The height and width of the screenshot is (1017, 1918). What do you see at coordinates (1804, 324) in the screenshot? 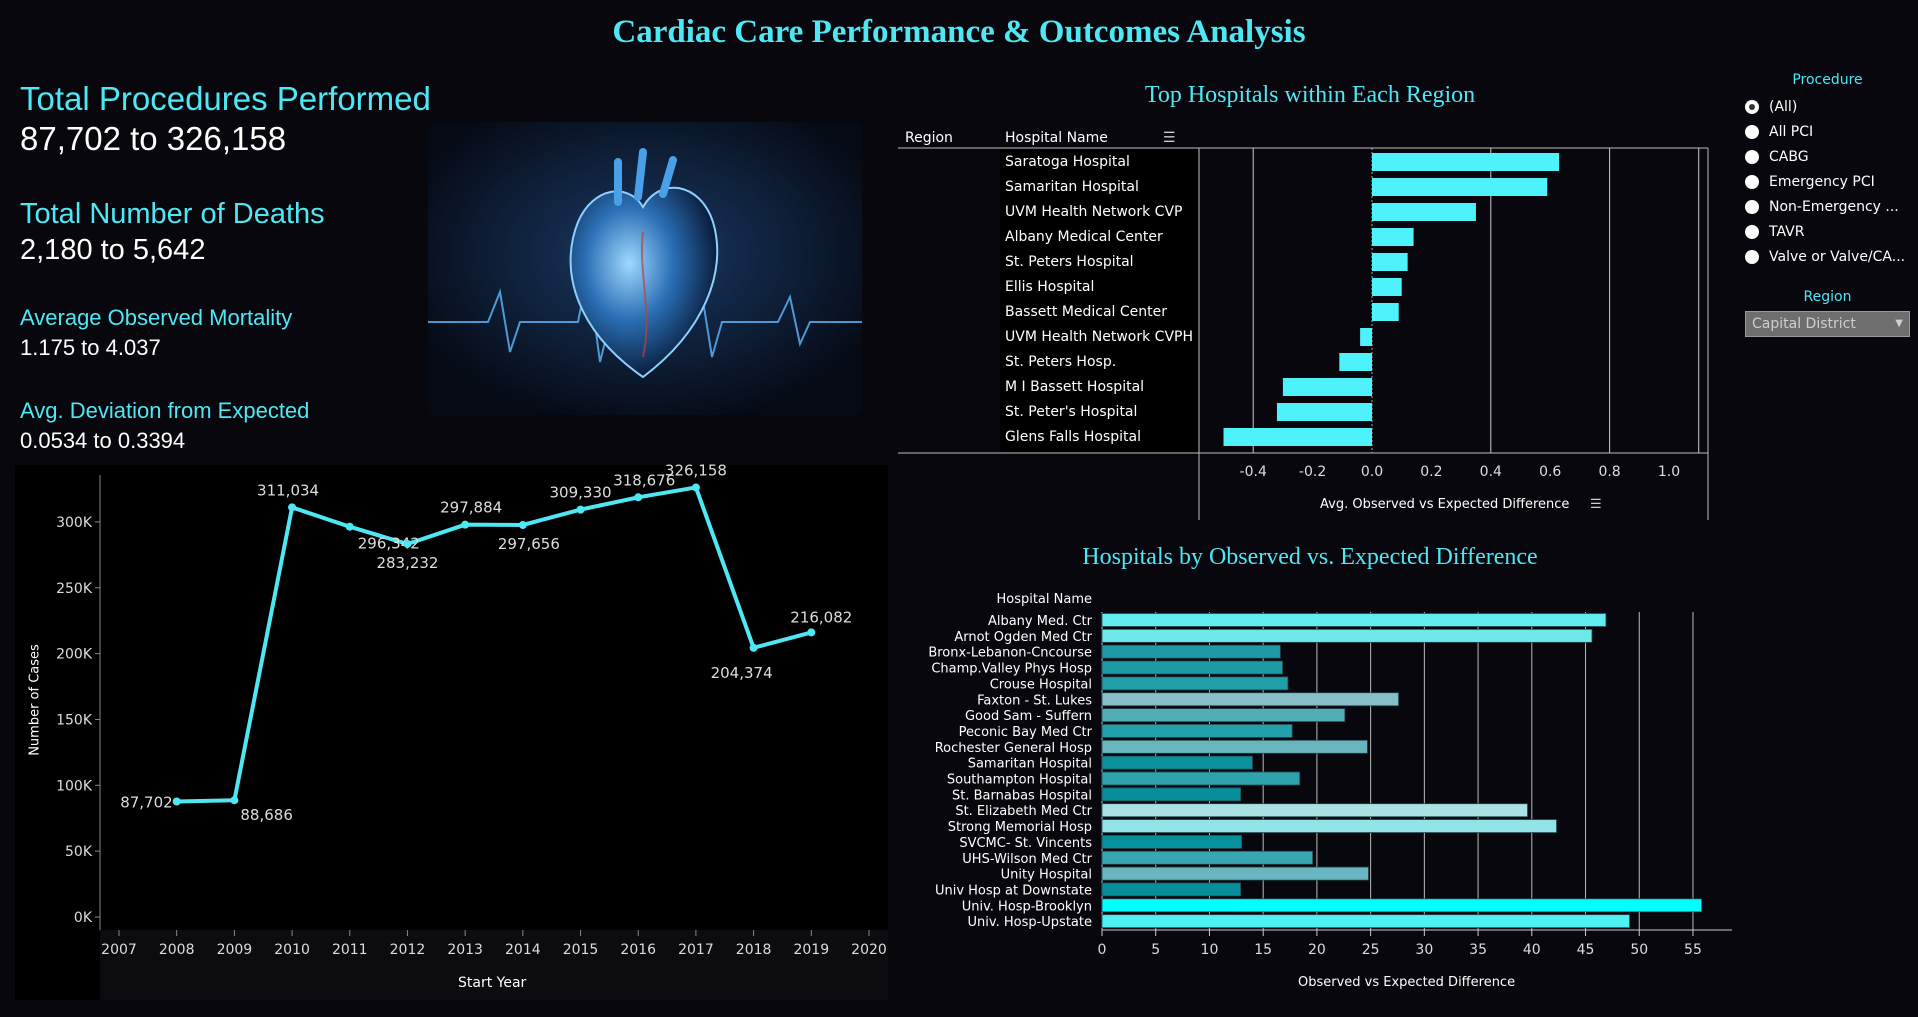
I see `region-dropdown-value: Capital District` at bounding box center [1804, 324].